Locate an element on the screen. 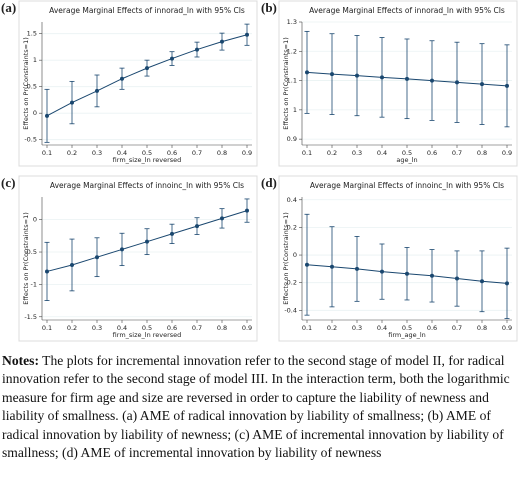  panel-label: (d) is located at coordinates (269, 182).